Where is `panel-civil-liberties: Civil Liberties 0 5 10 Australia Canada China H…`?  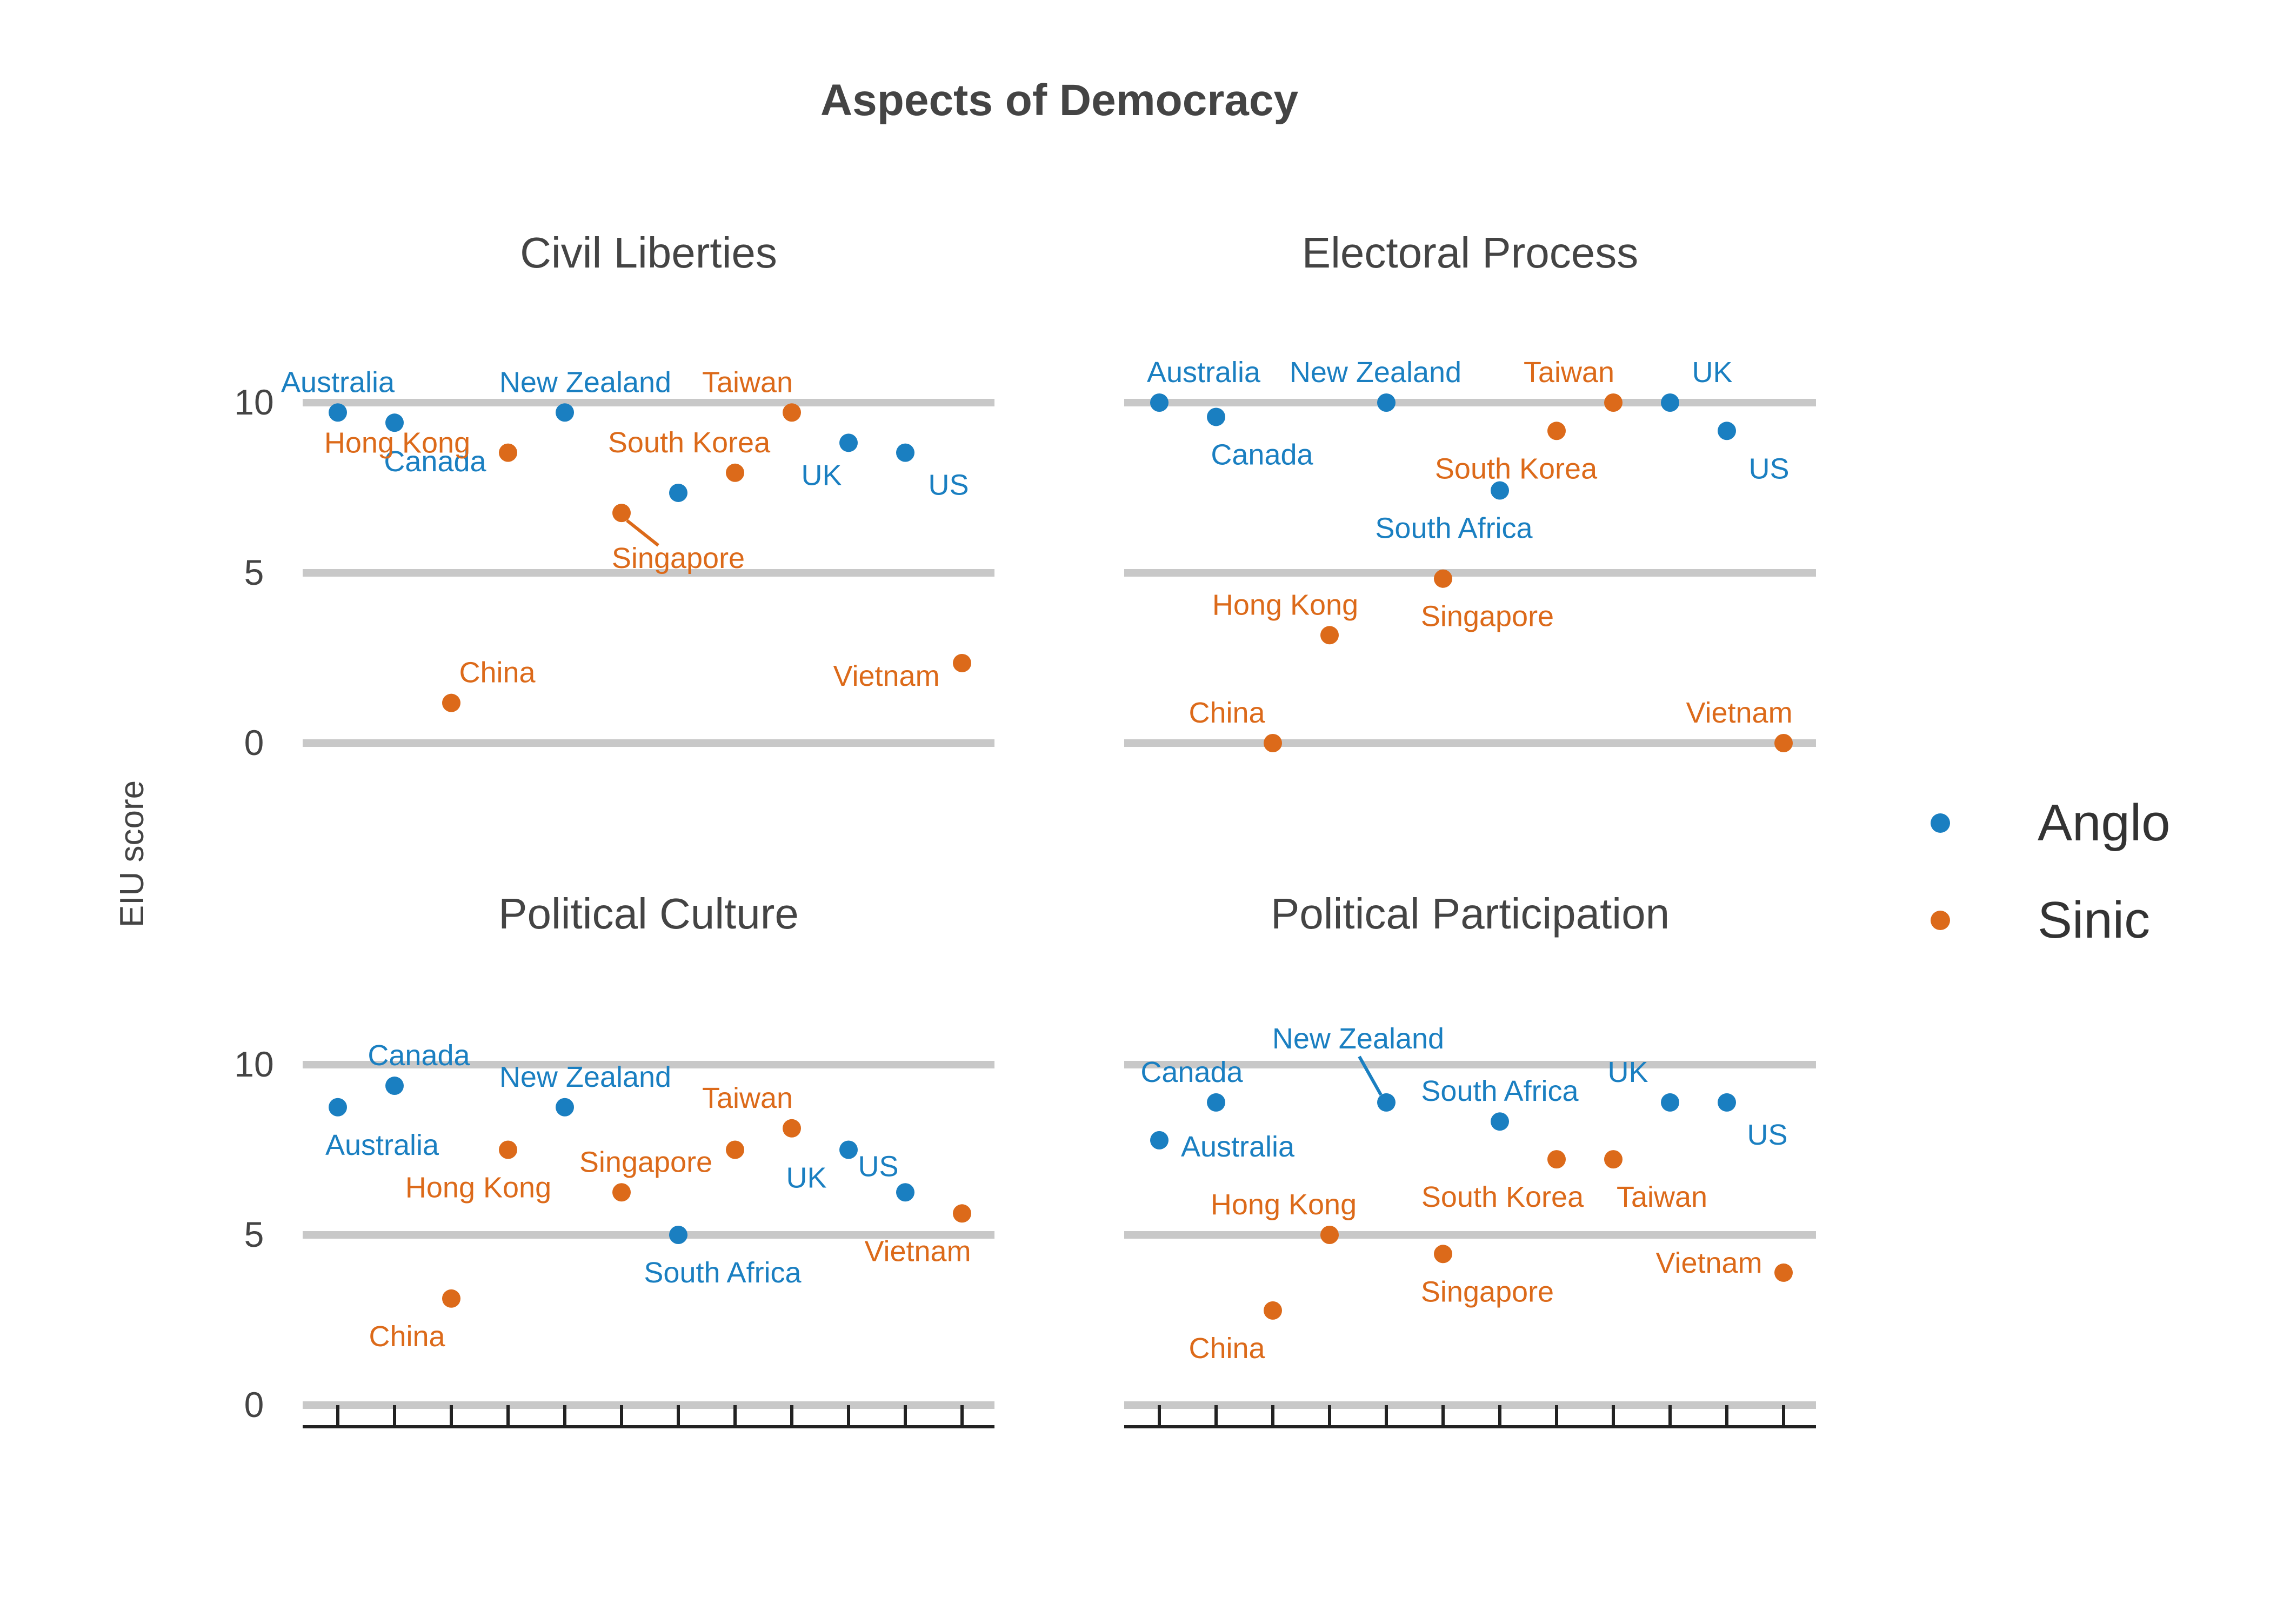 panel-civil-liberties: Civil Liberties 0 5 10 Australia Canada China H… is located at coordinates (614, 496).